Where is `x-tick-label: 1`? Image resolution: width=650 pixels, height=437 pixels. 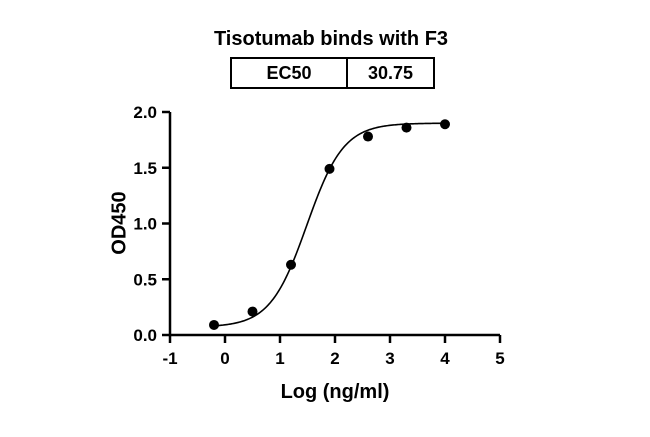
x-tick-label: 1 is located at coordinates (279, 358).